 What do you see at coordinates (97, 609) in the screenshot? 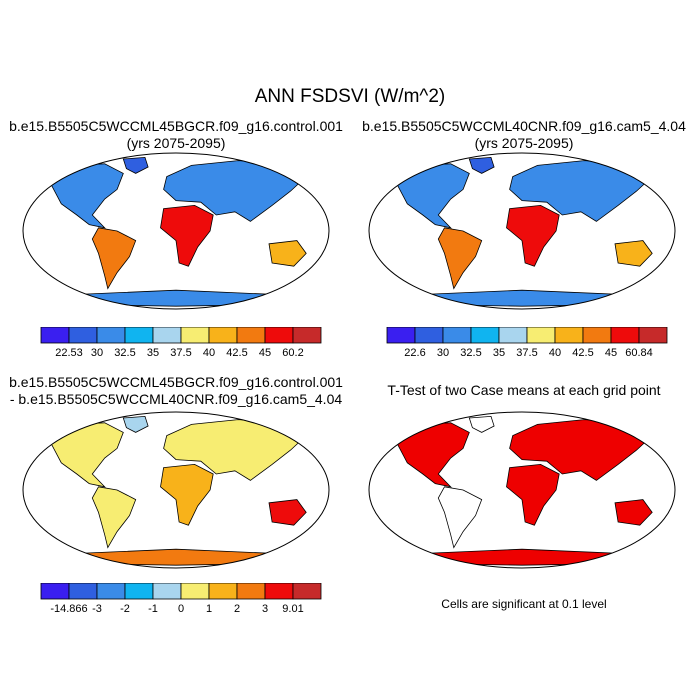
I see `colorbar-tick-label: -3` at bounding box center [97, 609].